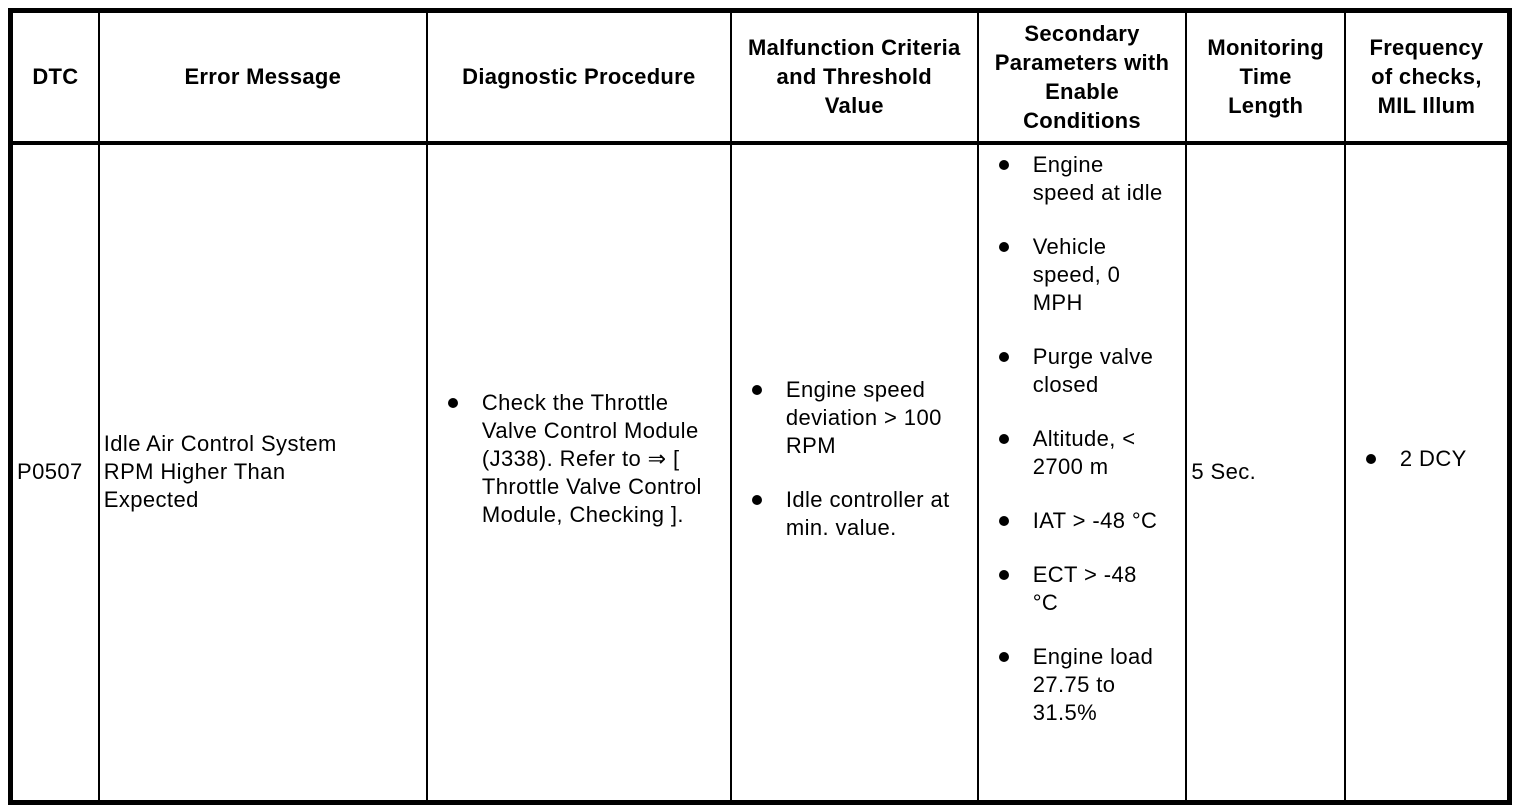 This screenshot has width=1520, height=812. I want to click on list-item-text: Purge valve closed, so click(1093, 370).